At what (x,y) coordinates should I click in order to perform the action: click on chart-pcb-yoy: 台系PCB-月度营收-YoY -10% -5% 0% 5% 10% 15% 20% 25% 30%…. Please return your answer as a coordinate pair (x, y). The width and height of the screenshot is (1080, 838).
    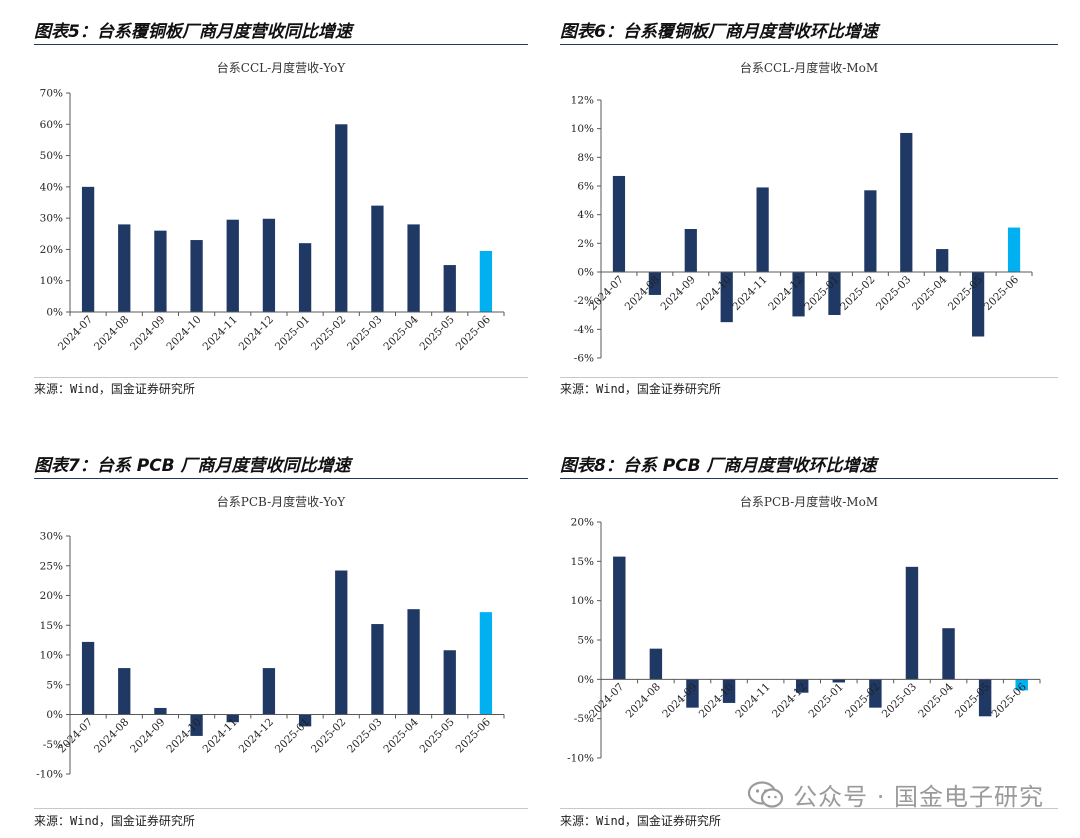
    Looking at the image, I should click on (270, 637).